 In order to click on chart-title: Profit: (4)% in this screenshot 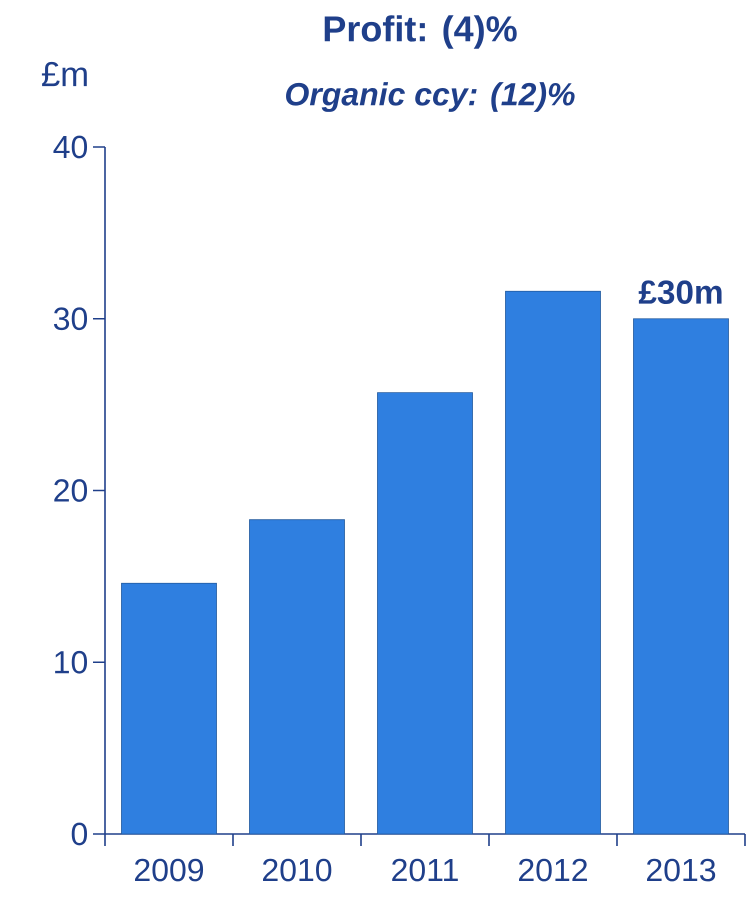, I will do `click(420, 32)`.